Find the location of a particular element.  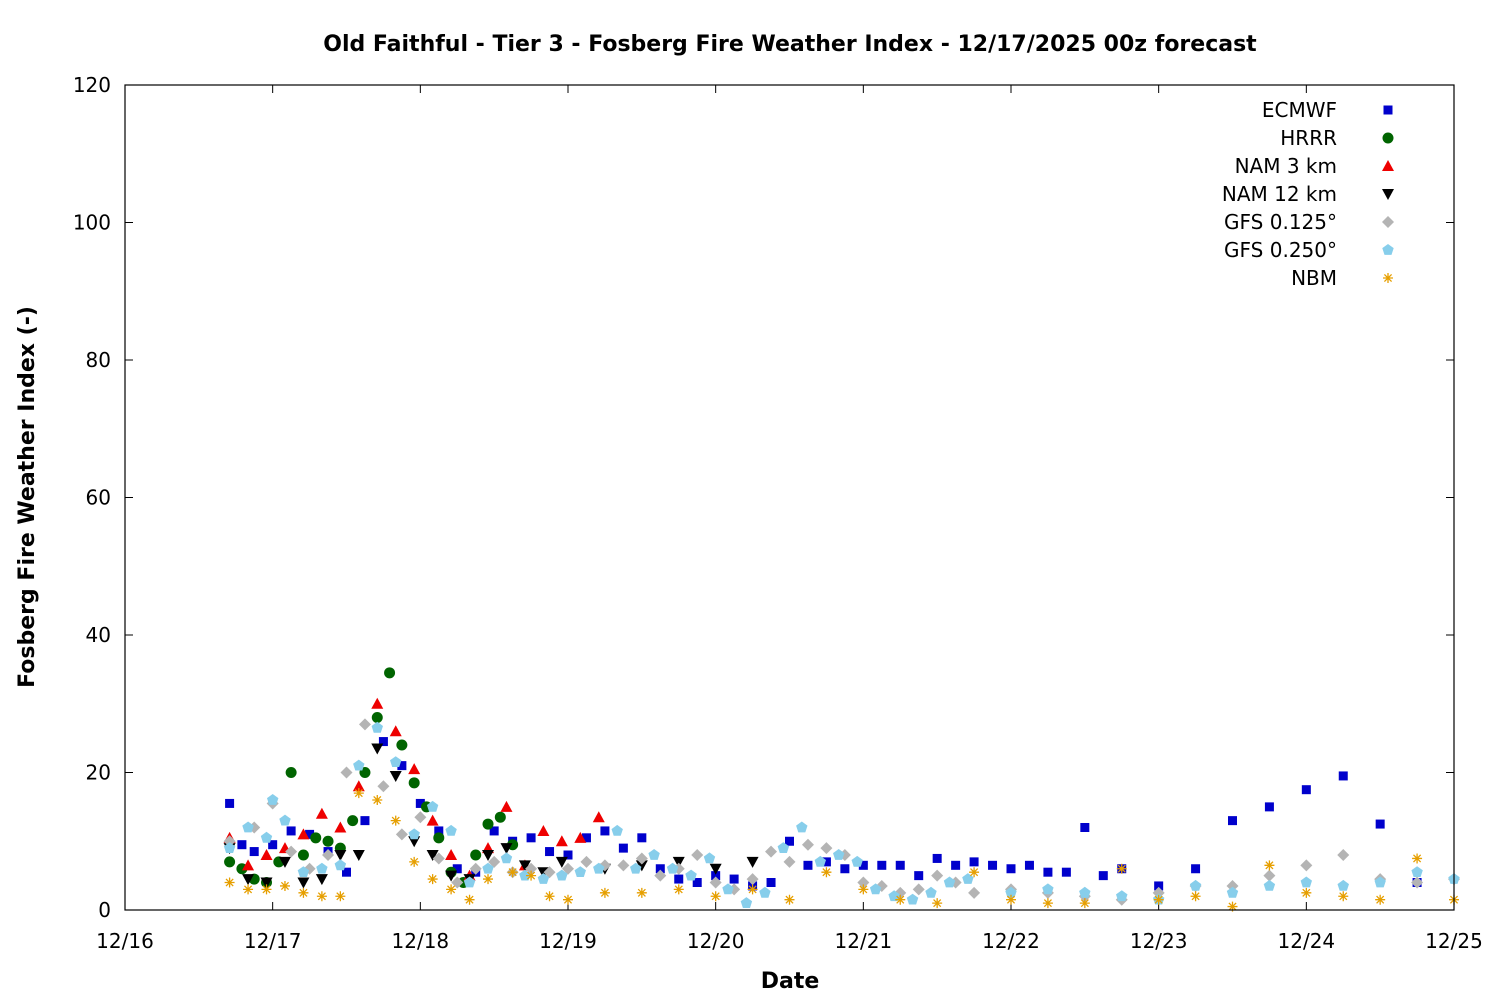

legend-marker-ecmwf is located at coordinates (1388, 110).